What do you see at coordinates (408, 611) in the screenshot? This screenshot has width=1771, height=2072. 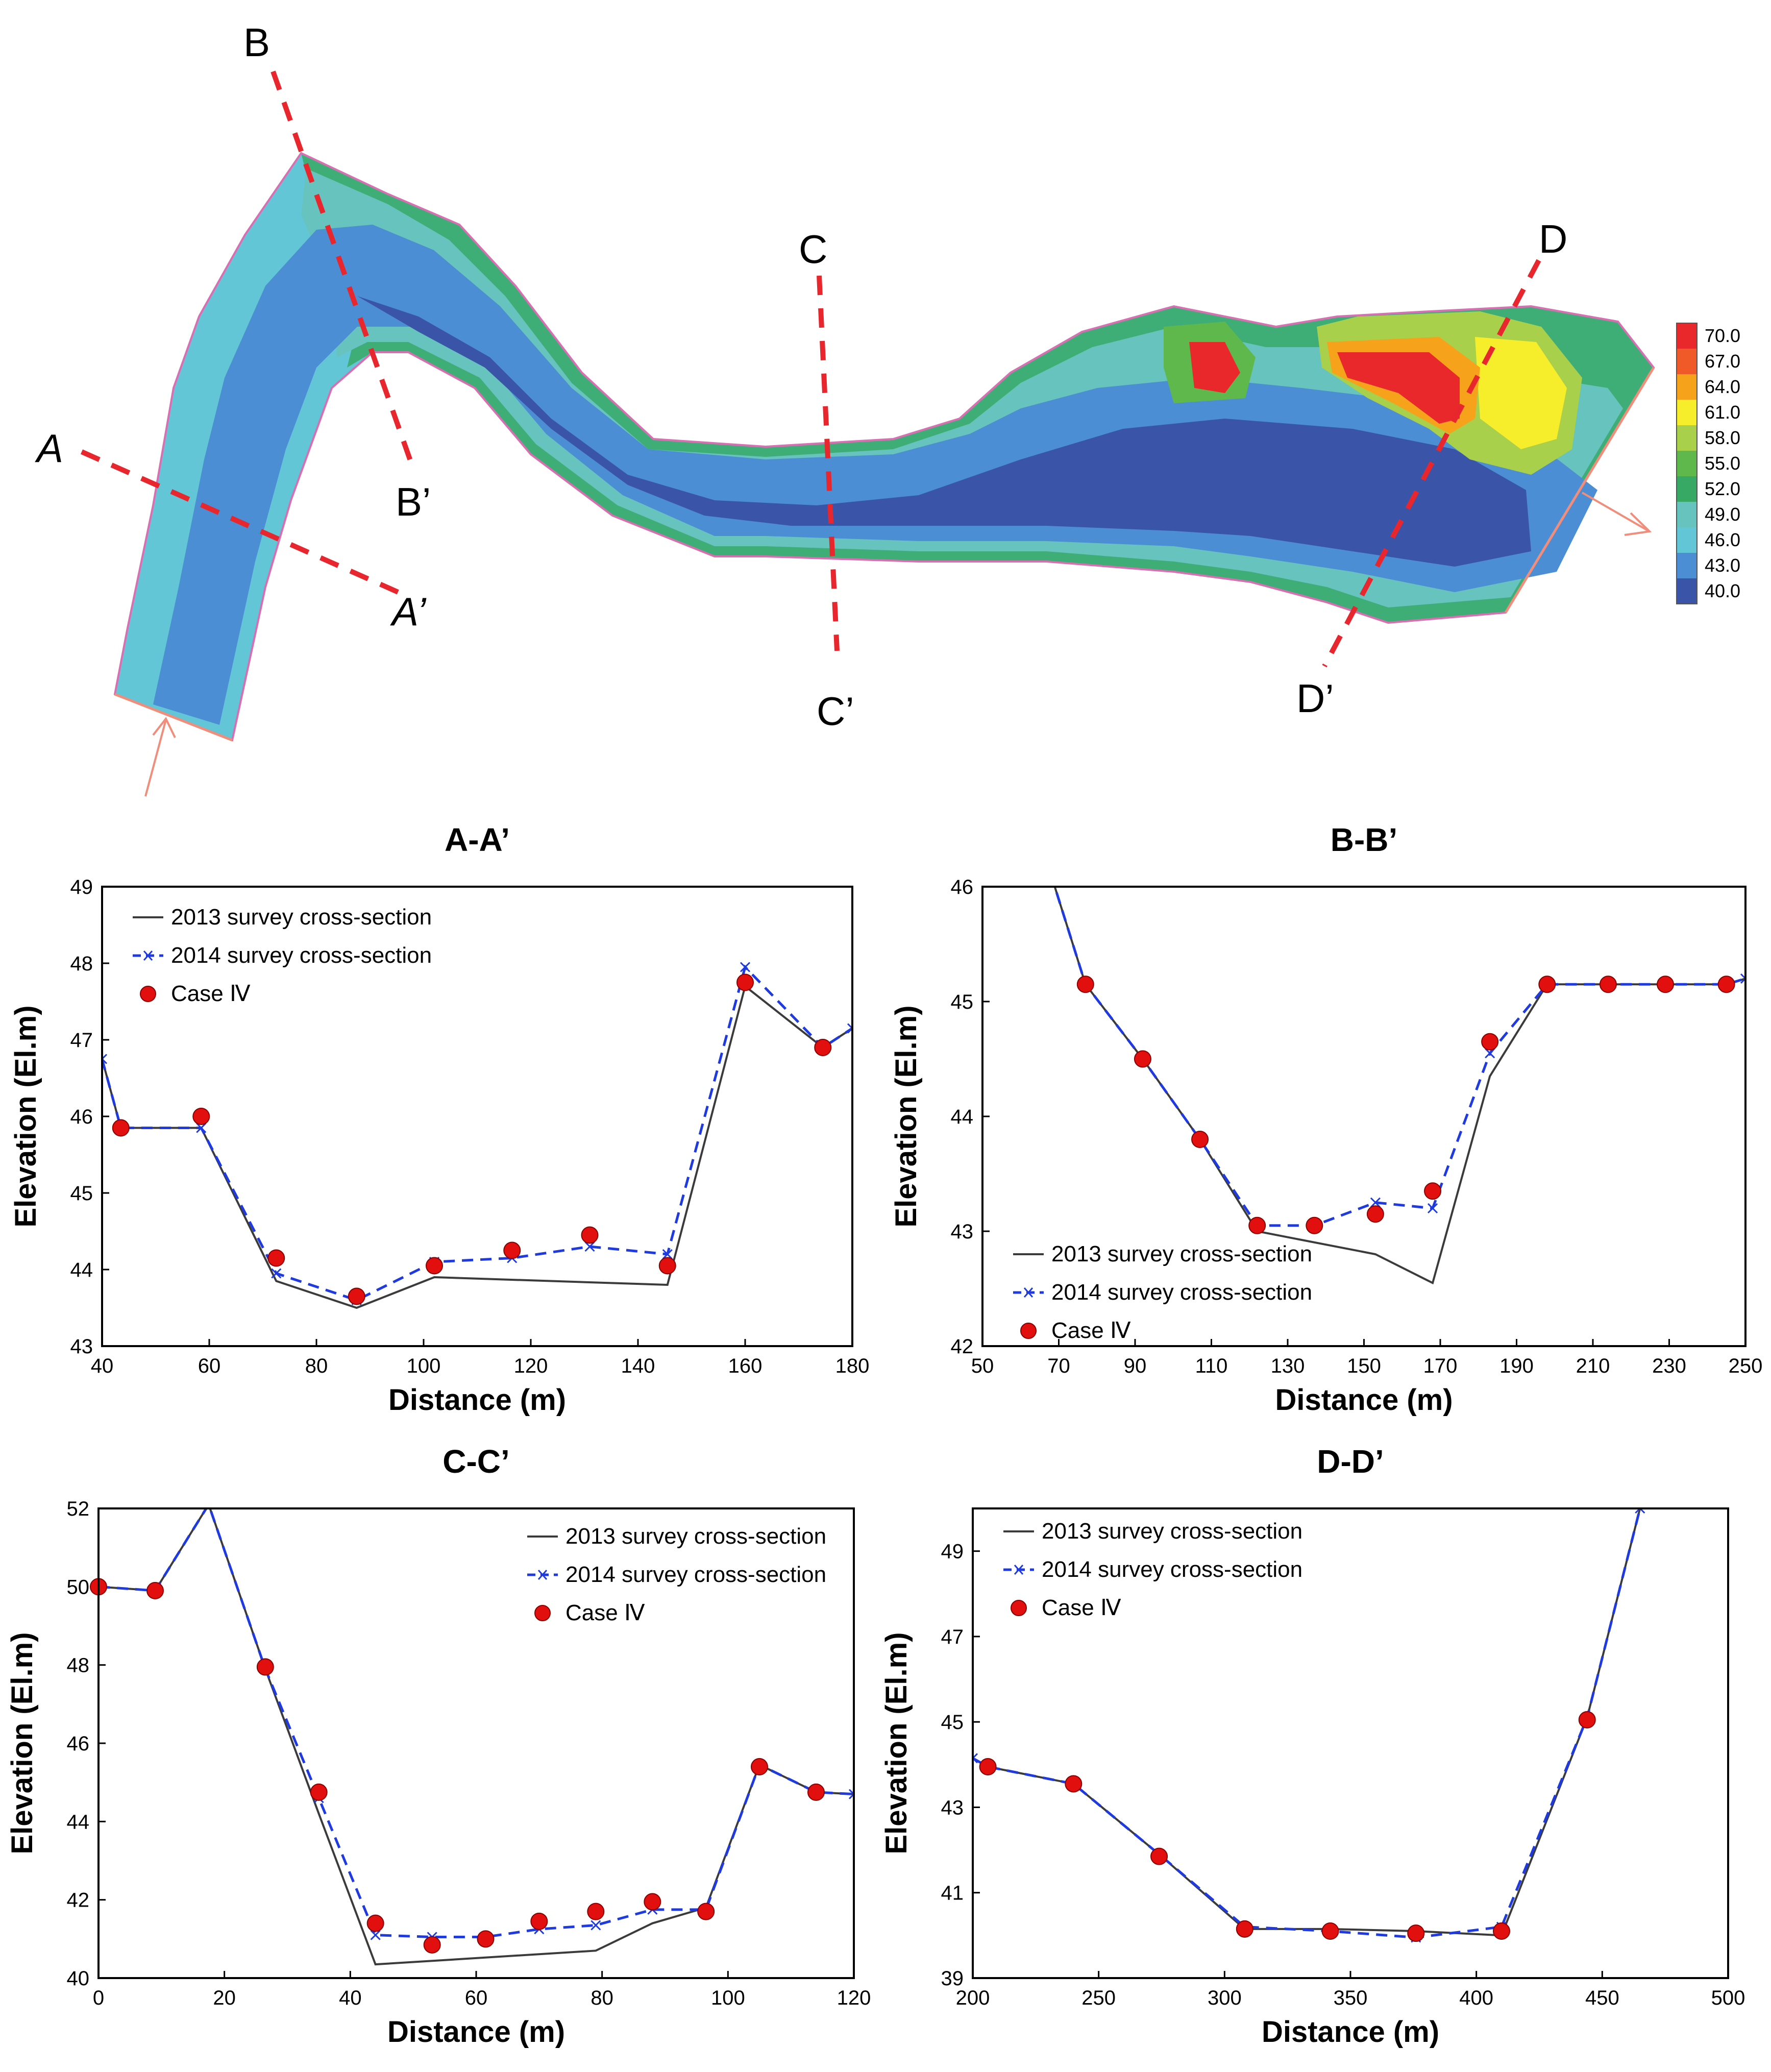 I see `label-a-prime: A’` at bounding box center [408, 611].